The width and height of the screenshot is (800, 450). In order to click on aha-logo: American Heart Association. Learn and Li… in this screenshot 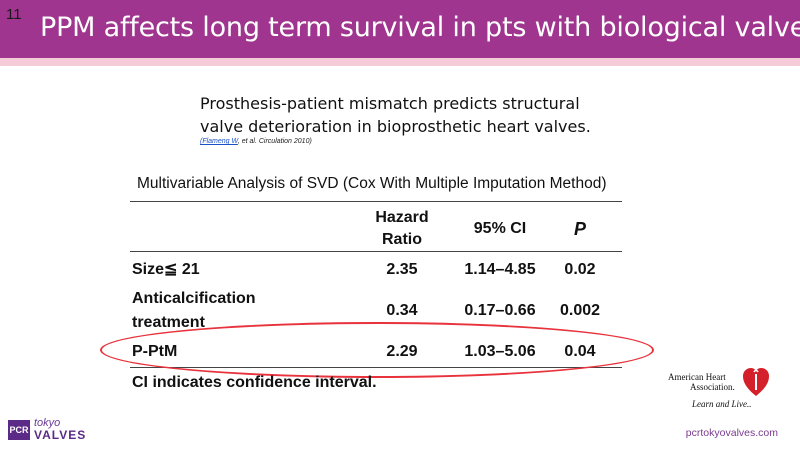, I will do `click(724, 389)`.